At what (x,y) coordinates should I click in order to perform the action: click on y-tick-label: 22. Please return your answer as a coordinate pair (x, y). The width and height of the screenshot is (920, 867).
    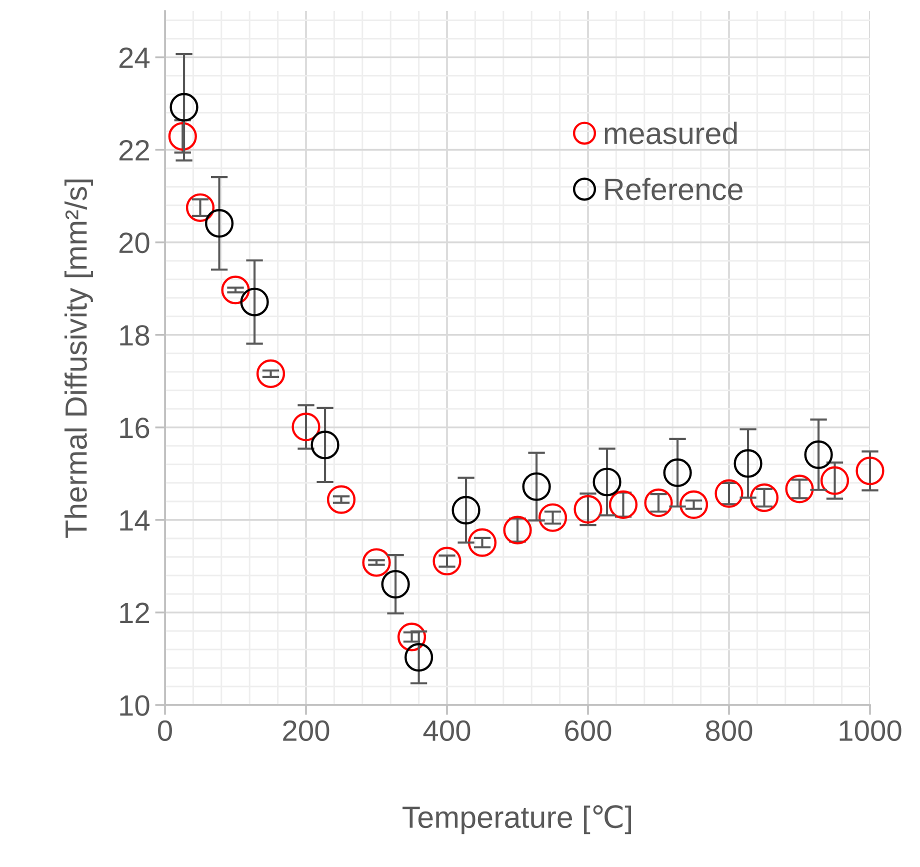
    Looking at the image, I should click on (134, 150).